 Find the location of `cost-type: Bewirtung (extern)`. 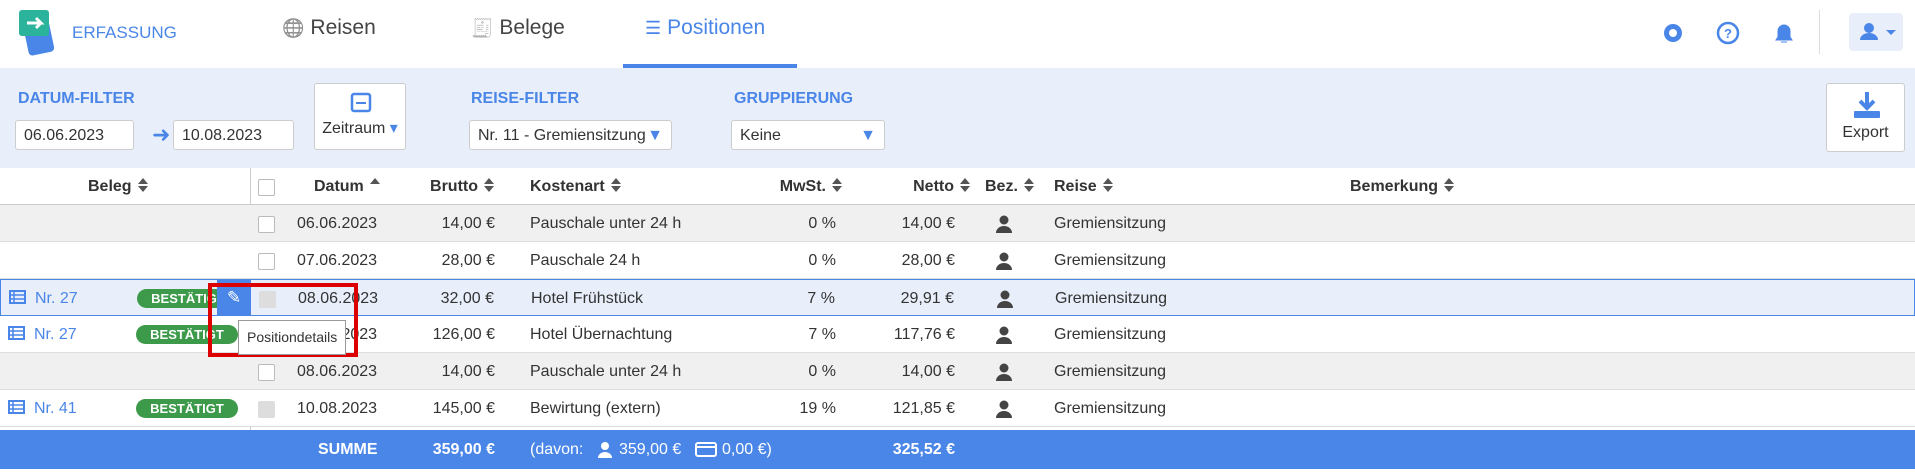

cost-type: Bewirtung (extern) is located at coordinates (595, 408).